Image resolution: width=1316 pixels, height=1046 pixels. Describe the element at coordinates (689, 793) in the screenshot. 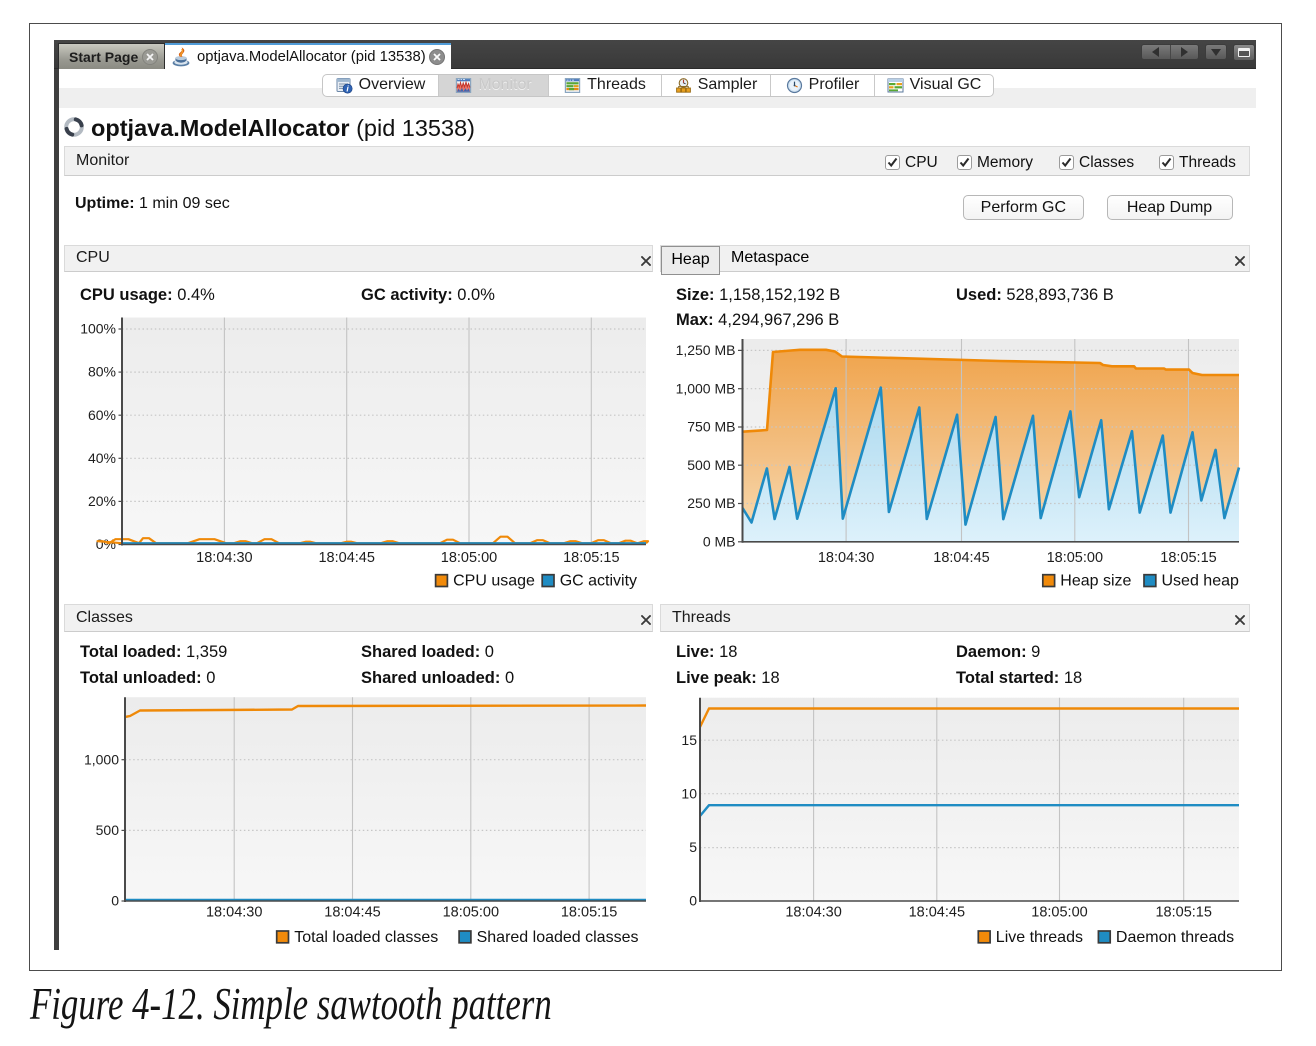

I see `svg-text: 10` at that location.